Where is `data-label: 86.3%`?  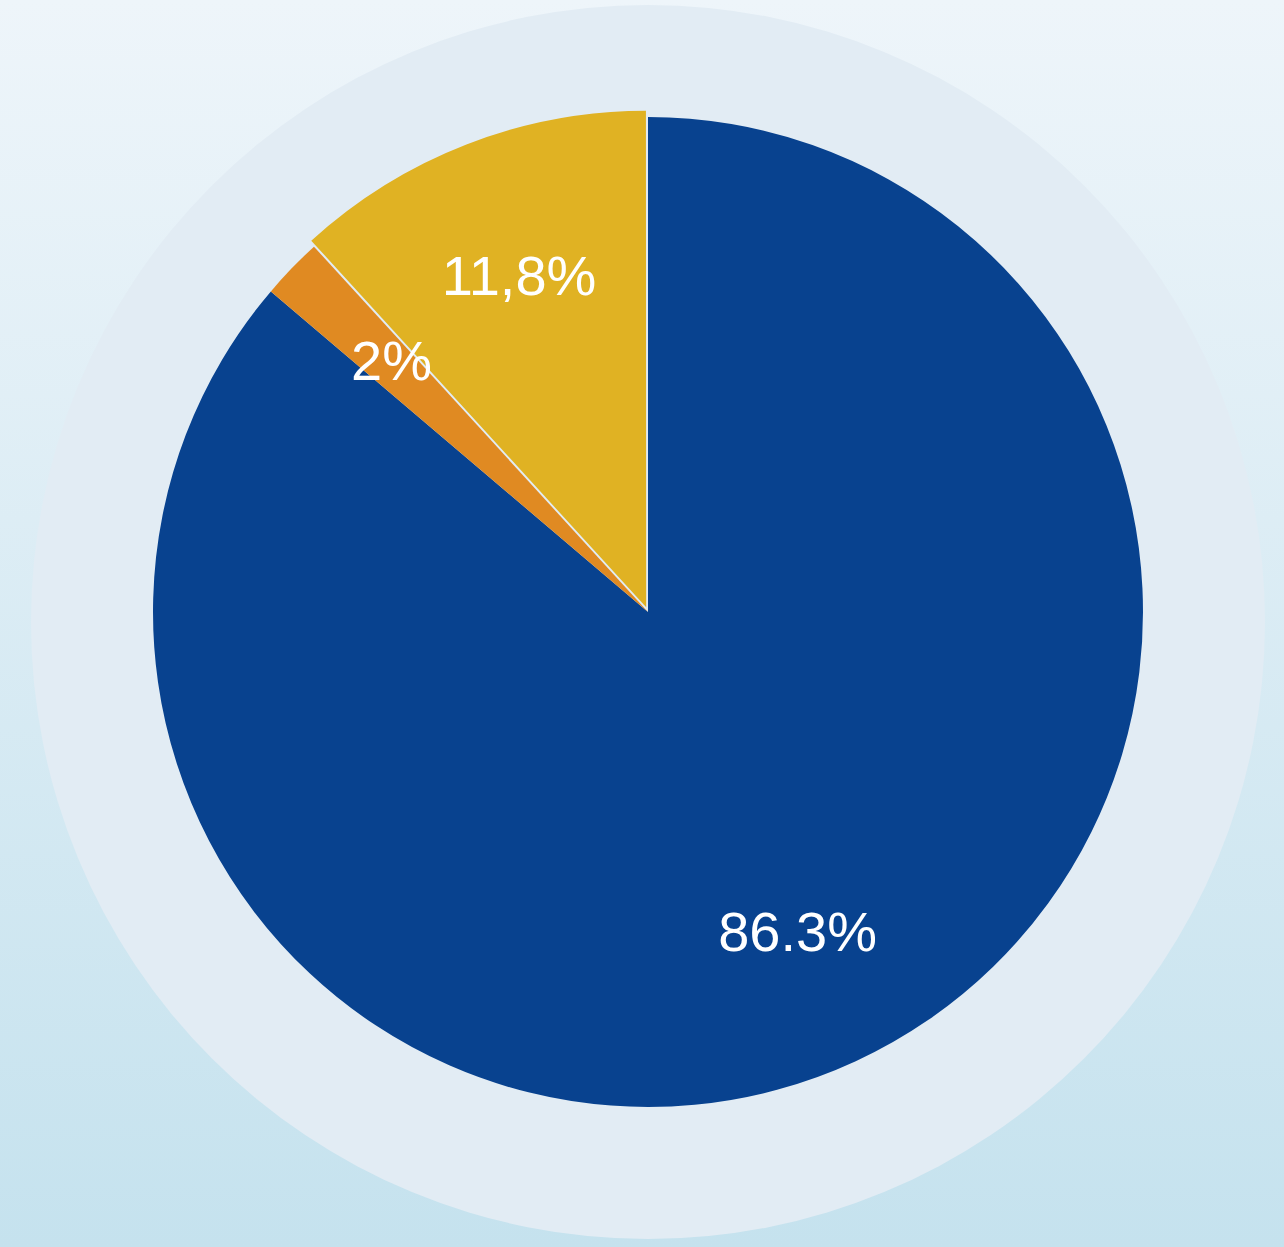 data-label: 86.3% is located at coordinates (797, 931).